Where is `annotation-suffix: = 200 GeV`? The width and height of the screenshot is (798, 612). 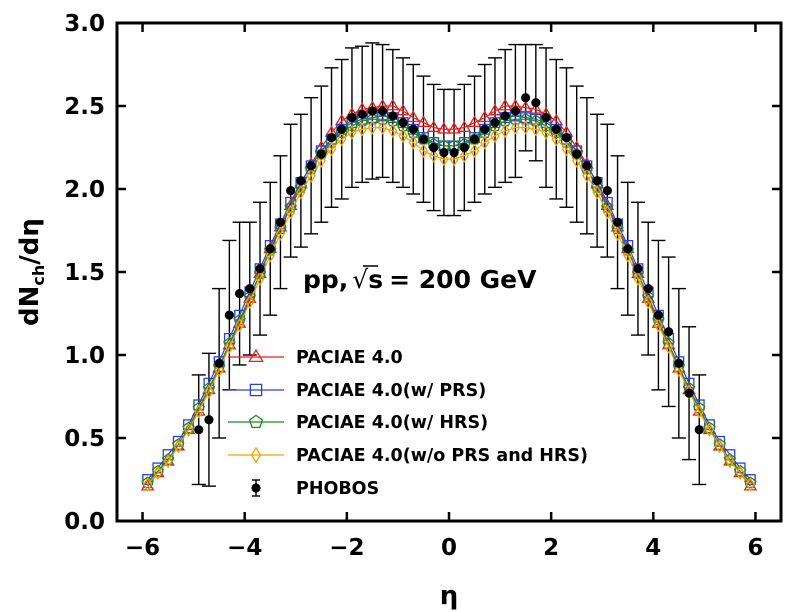 annotation-suffix: = 200 GeV is located at coordinates (463, 279).